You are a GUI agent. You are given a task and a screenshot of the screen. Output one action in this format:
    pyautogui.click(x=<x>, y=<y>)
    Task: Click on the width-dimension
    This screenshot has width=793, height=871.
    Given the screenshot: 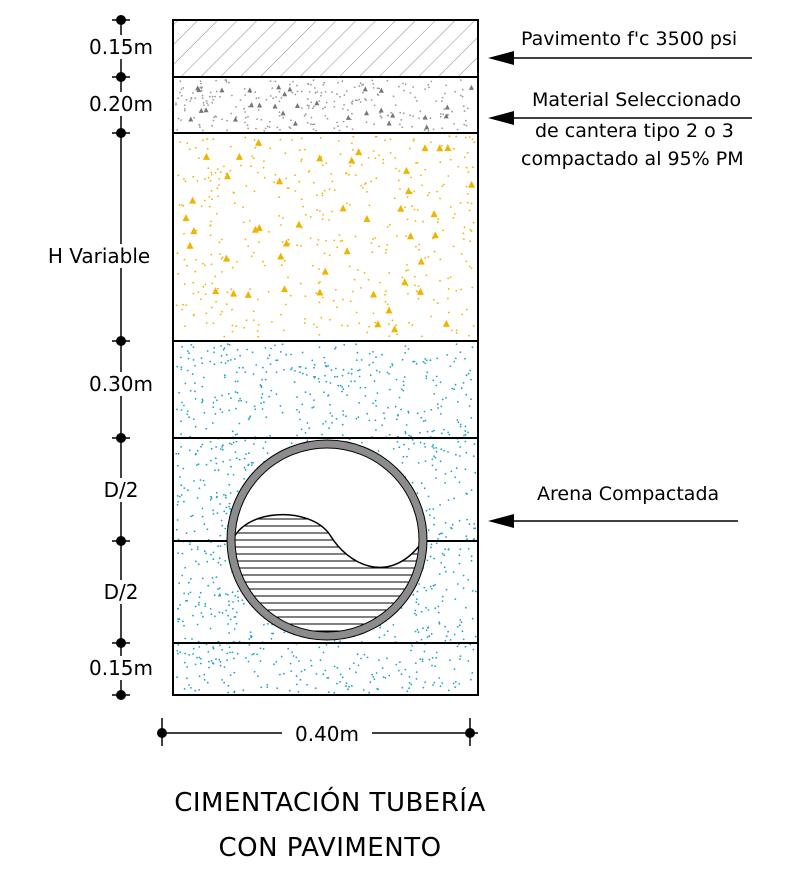 What is the action you would take?
    pyautogui.click(x=317, y=732)
    